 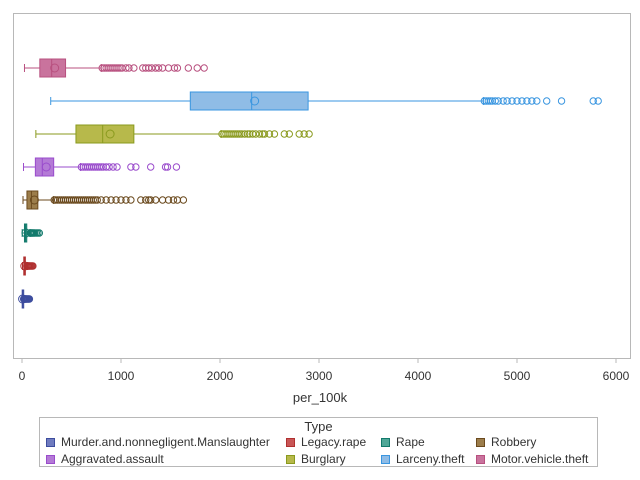 What do you see at coordinates (165, 442) in the screenshot?
I see `legend-label: Murder.and.nonnegligent.Manslaughter` at bounding box center [165, 442].